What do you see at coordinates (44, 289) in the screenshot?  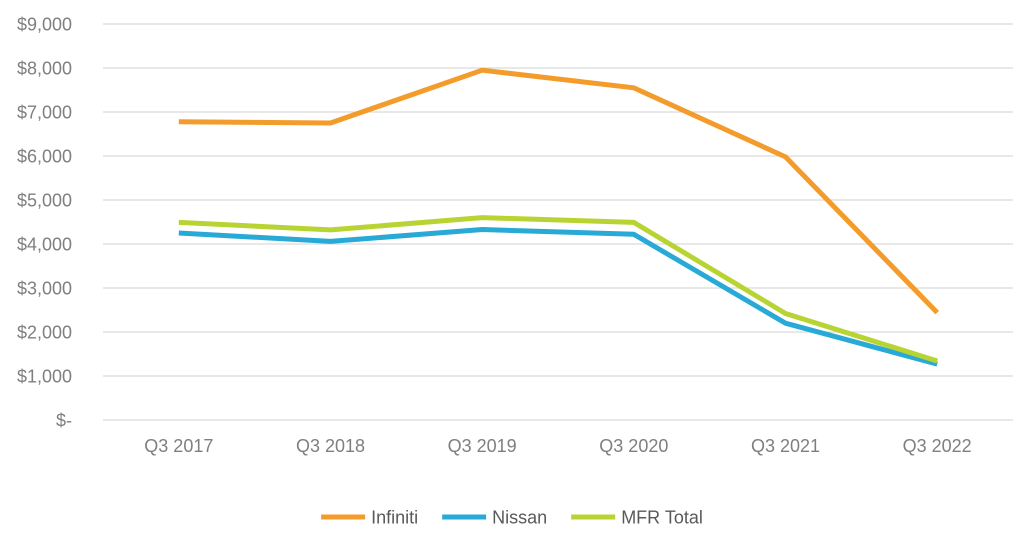 I see `y-tick-label: $3,000` at bounding box center [44, 289].